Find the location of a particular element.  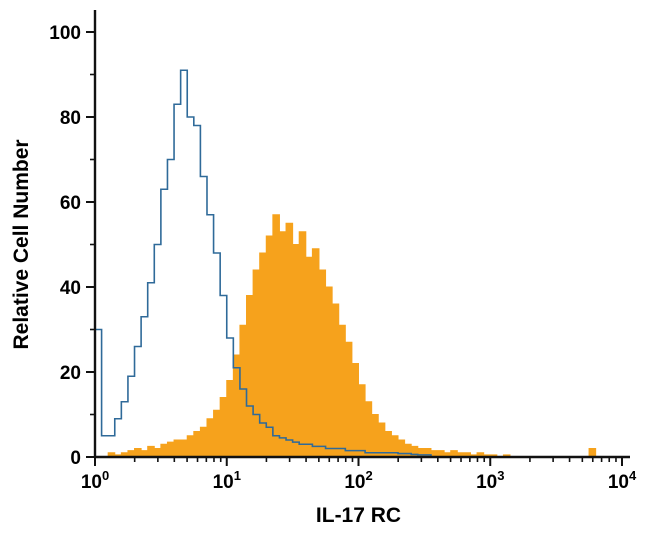

x-tick-label: 10³ is located at coordinates (490, 480).